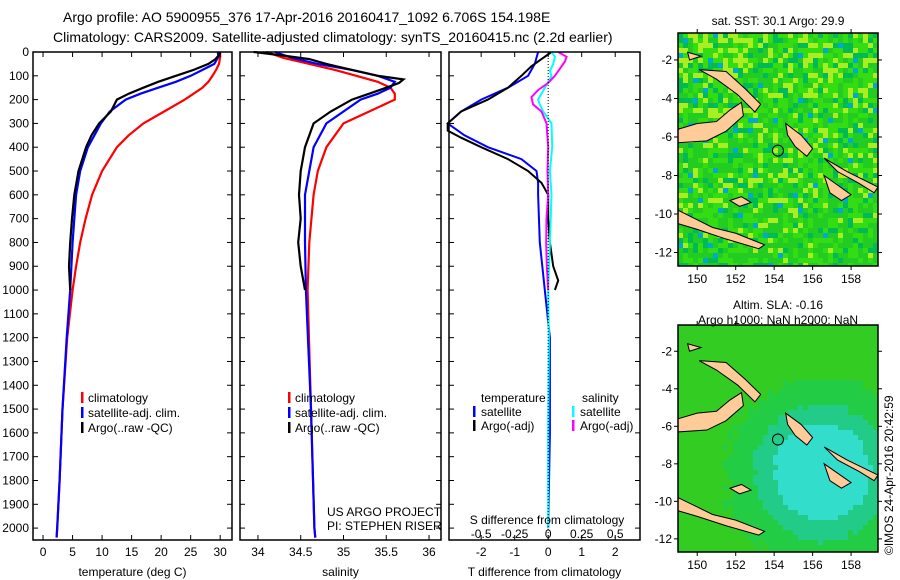 The width and height of the screenshot is (900, 580). I want to click on credit-text: ©IMOS 24-Apr-2016 20:42:59, so click(889, 475).